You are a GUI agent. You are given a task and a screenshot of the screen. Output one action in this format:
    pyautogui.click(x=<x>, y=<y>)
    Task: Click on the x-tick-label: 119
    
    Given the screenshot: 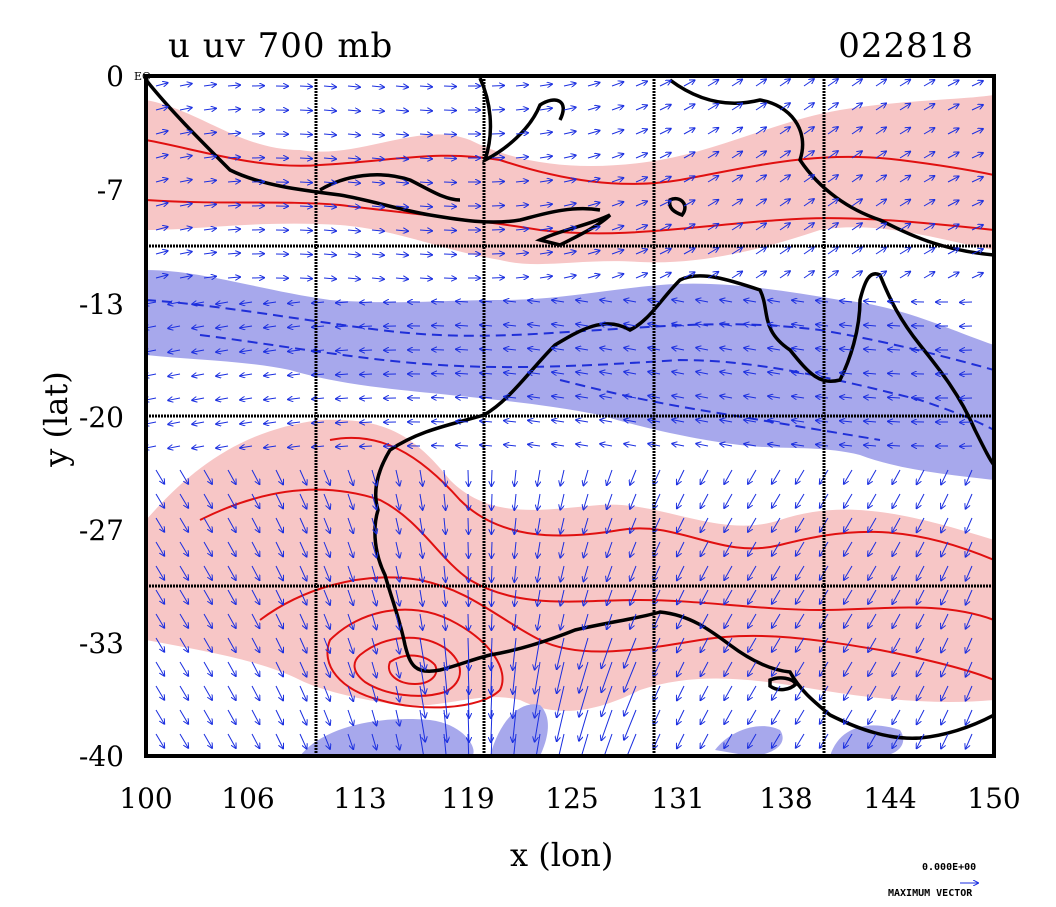 What is the action you would take?
    pyautogui.click(x=468, y=798)
    